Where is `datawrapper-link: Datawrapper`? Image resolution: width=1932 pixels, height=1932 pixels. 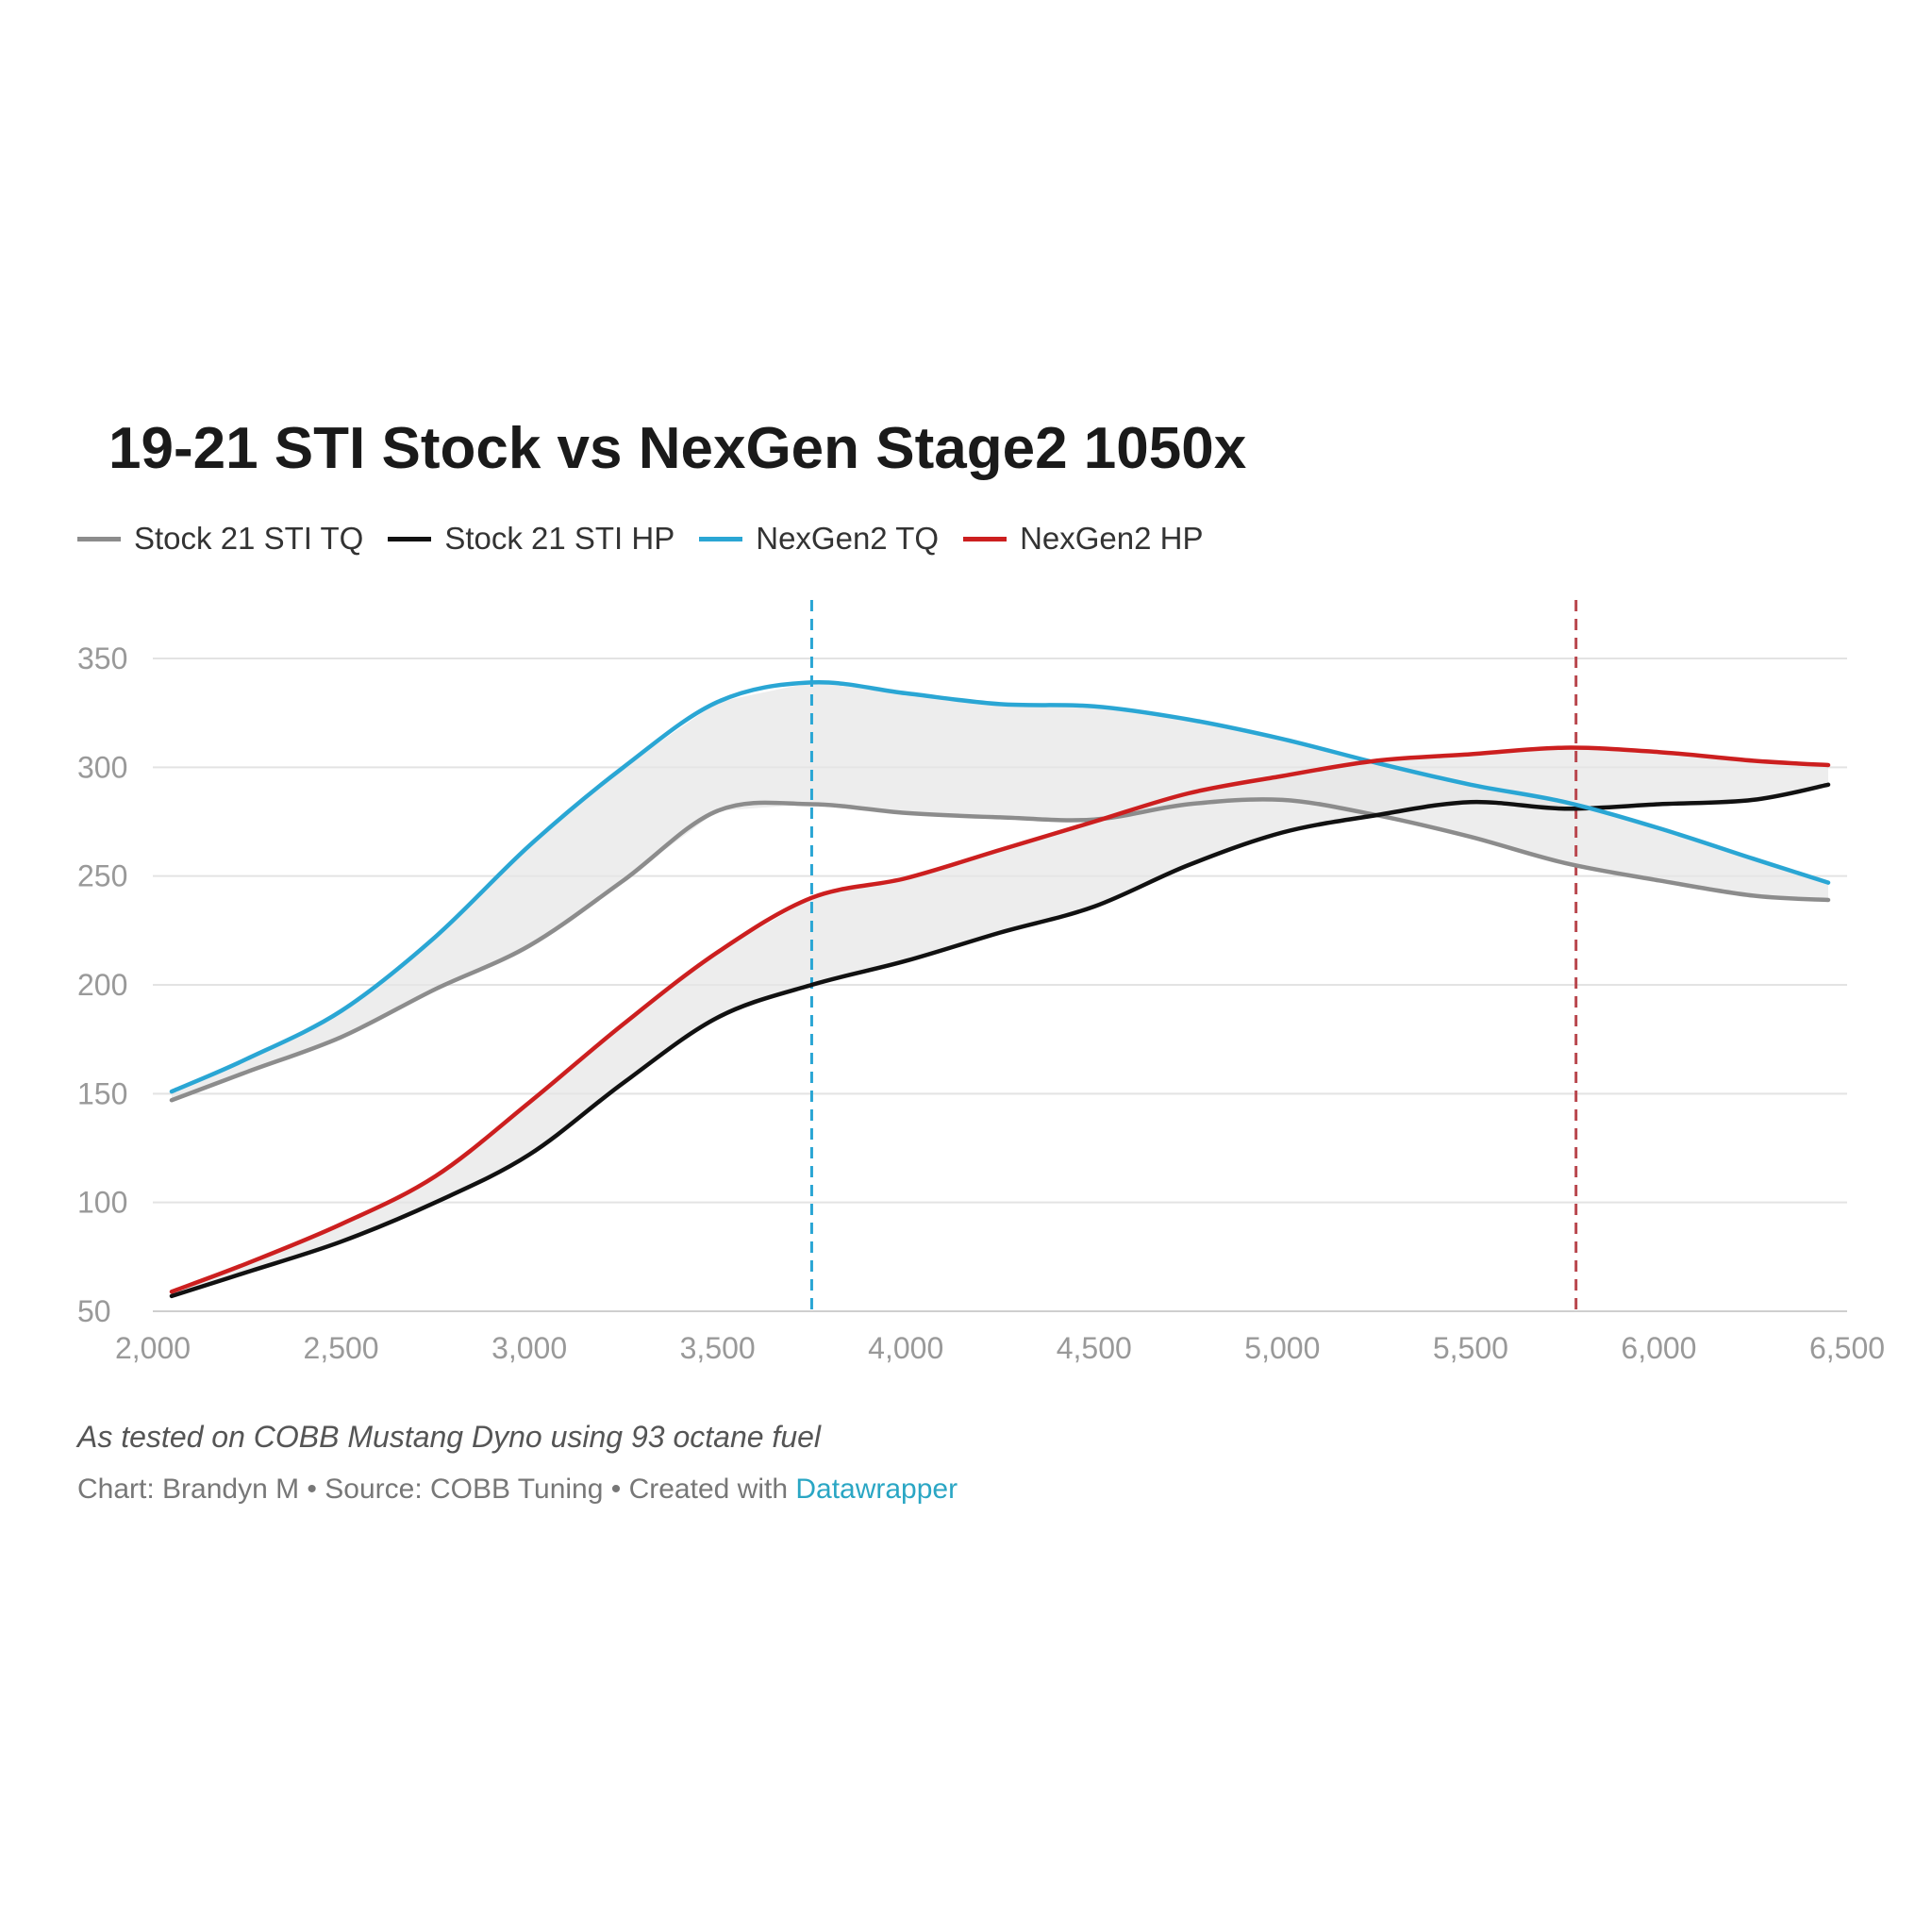 datawrapper-link: Datawrapper is located at coordinates (877, 1490).